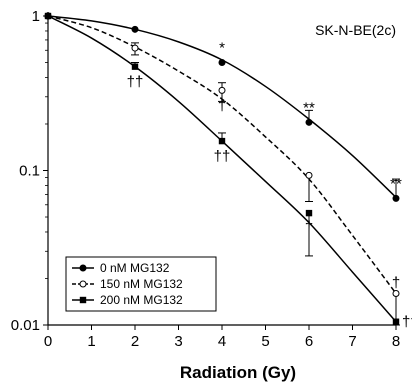 The width and height of the screenshot is (412, 384). Describe the element at coordinates (222, 48) in the screenshot. I see `significance-marker: *` at that location.